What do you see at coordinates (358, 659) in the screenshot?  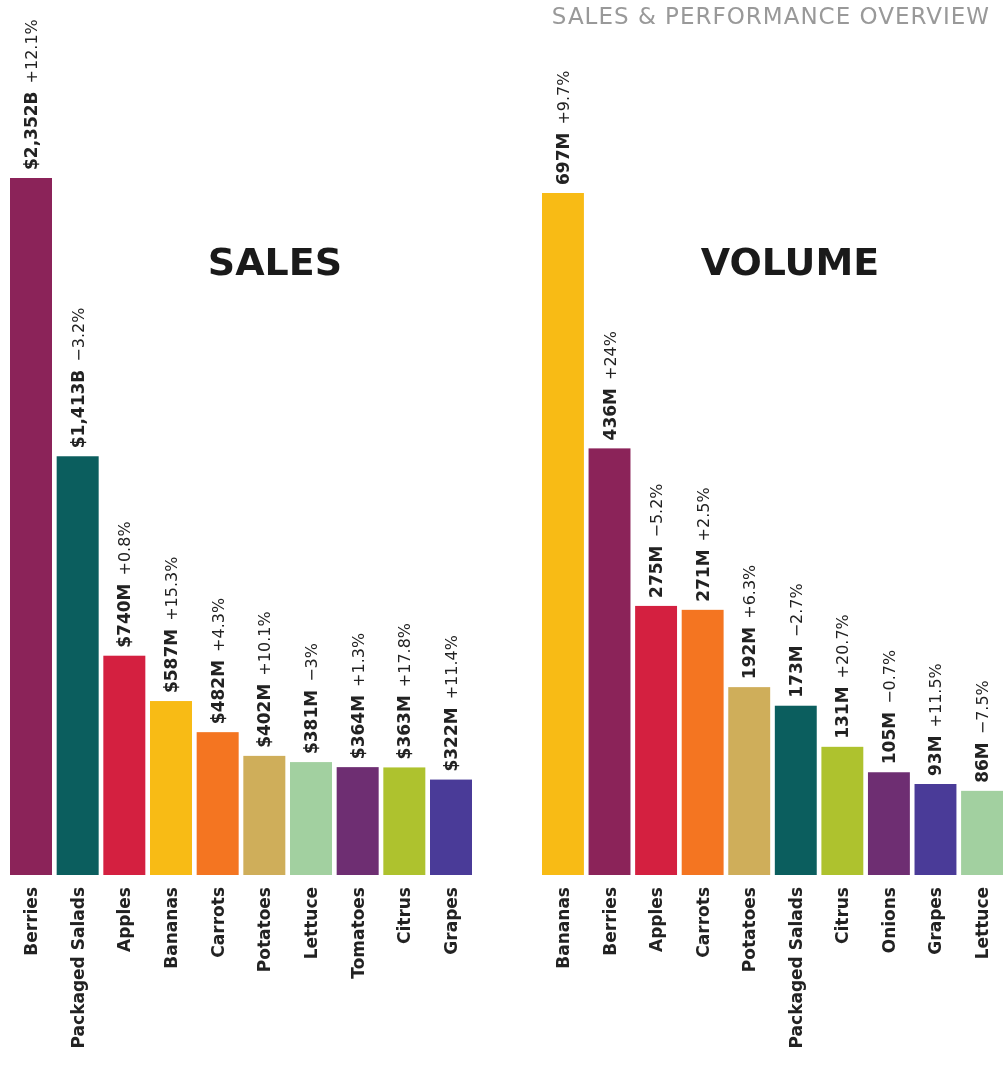 I see `annotation: +1.3%` at bounding box center [358, 659].